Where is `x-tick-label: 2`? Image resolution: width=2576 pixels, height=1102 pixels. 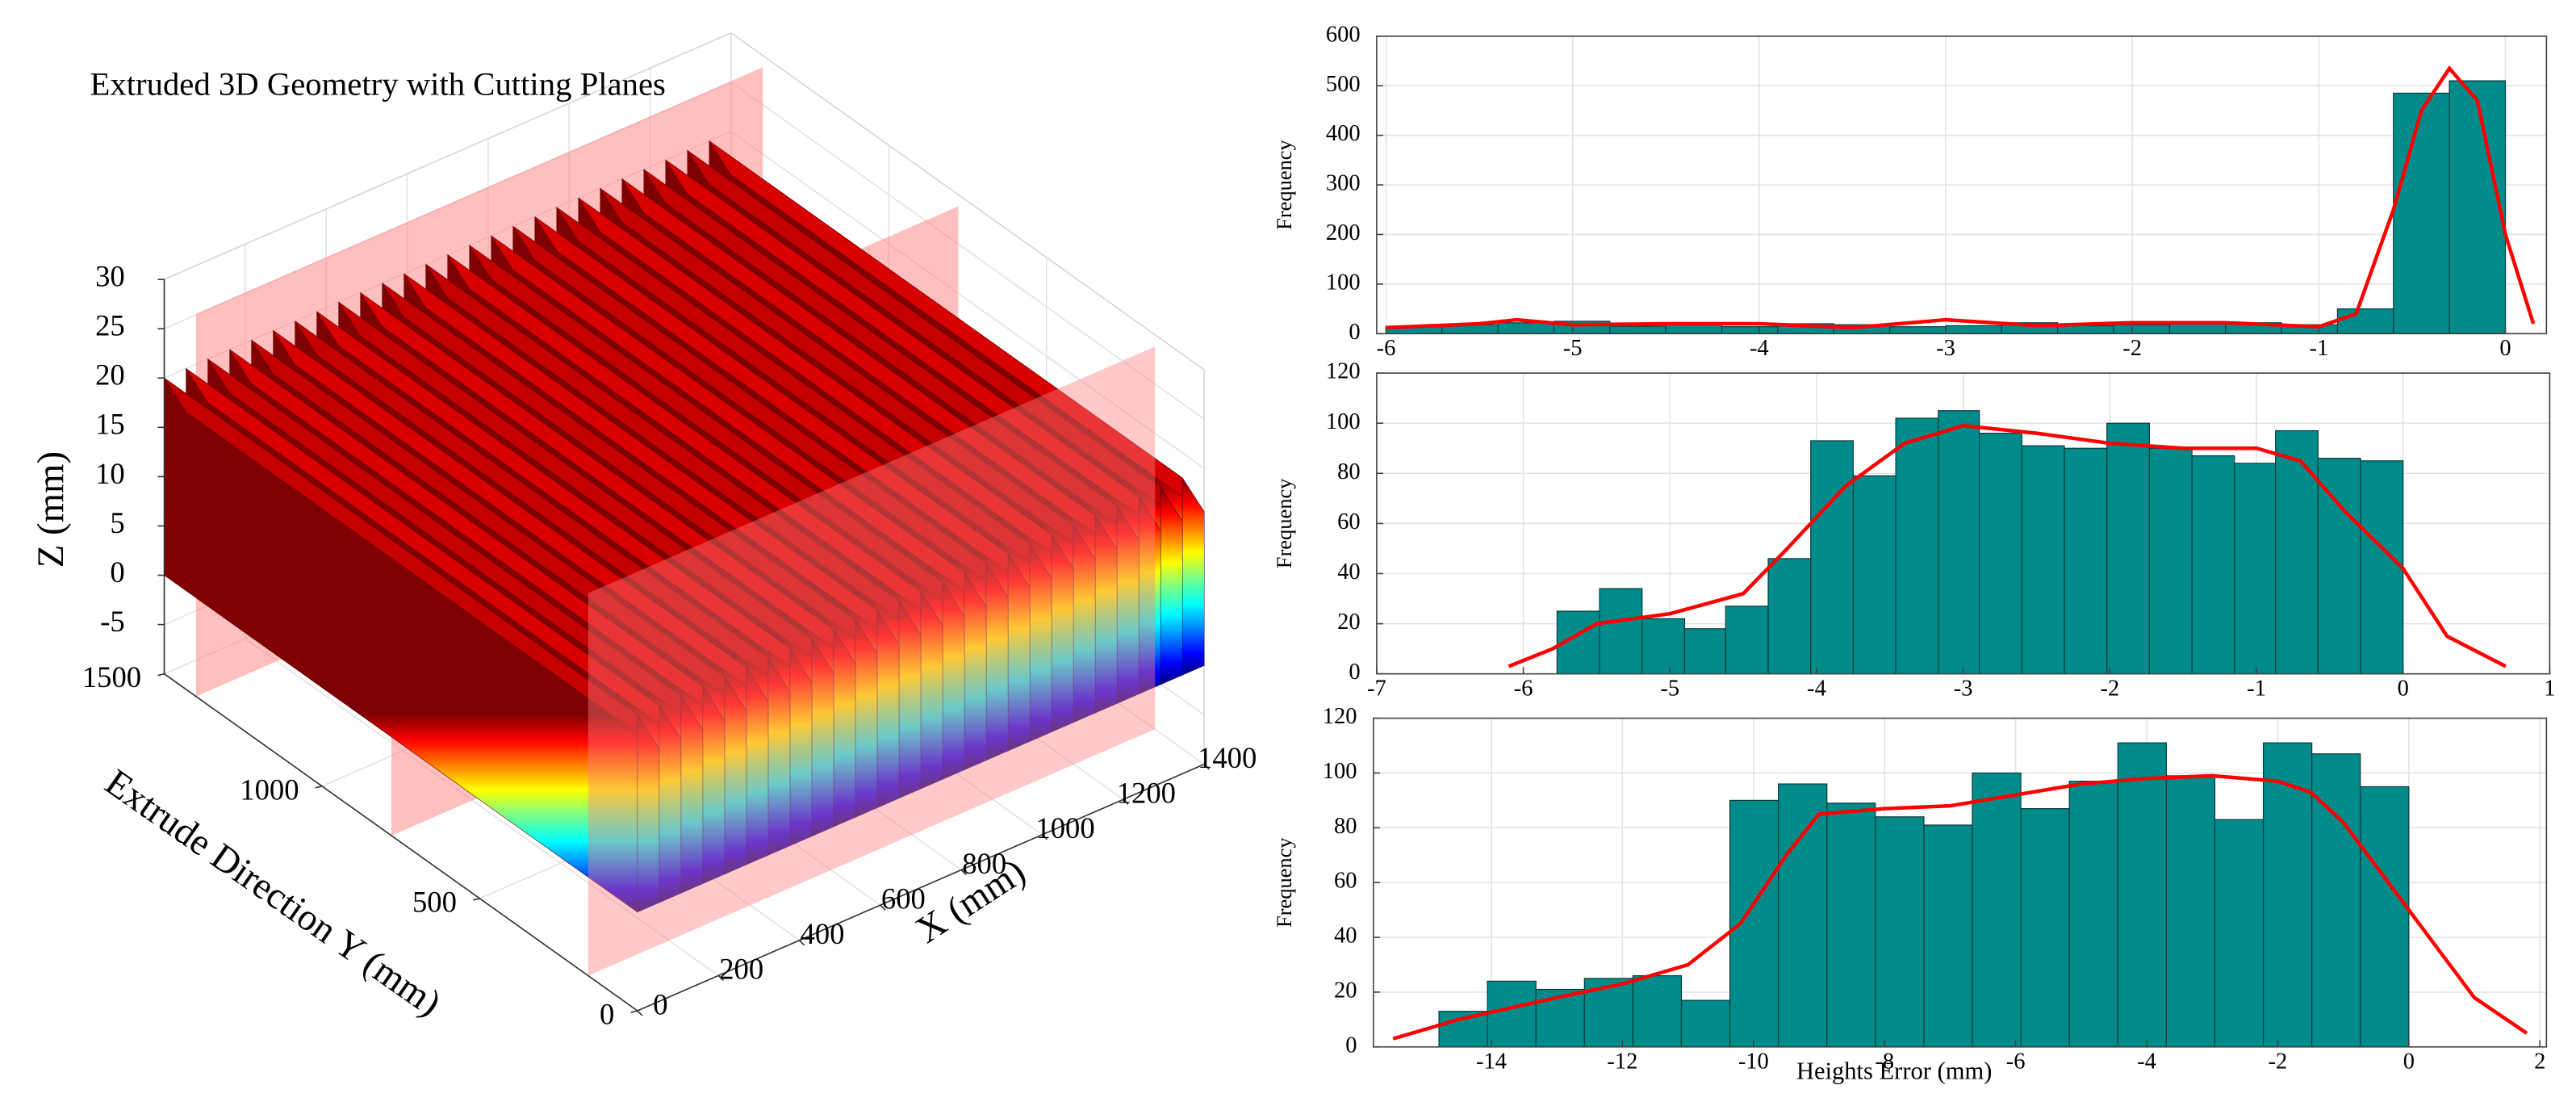 x-tick-label: 2 is located at coordinates (2539, 1062).